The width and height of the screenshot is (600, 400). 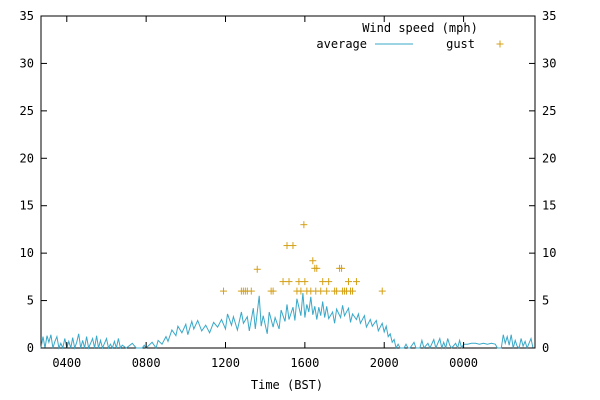 I want to click on y-tick-label-right: 35, so click(x=549, y=16).